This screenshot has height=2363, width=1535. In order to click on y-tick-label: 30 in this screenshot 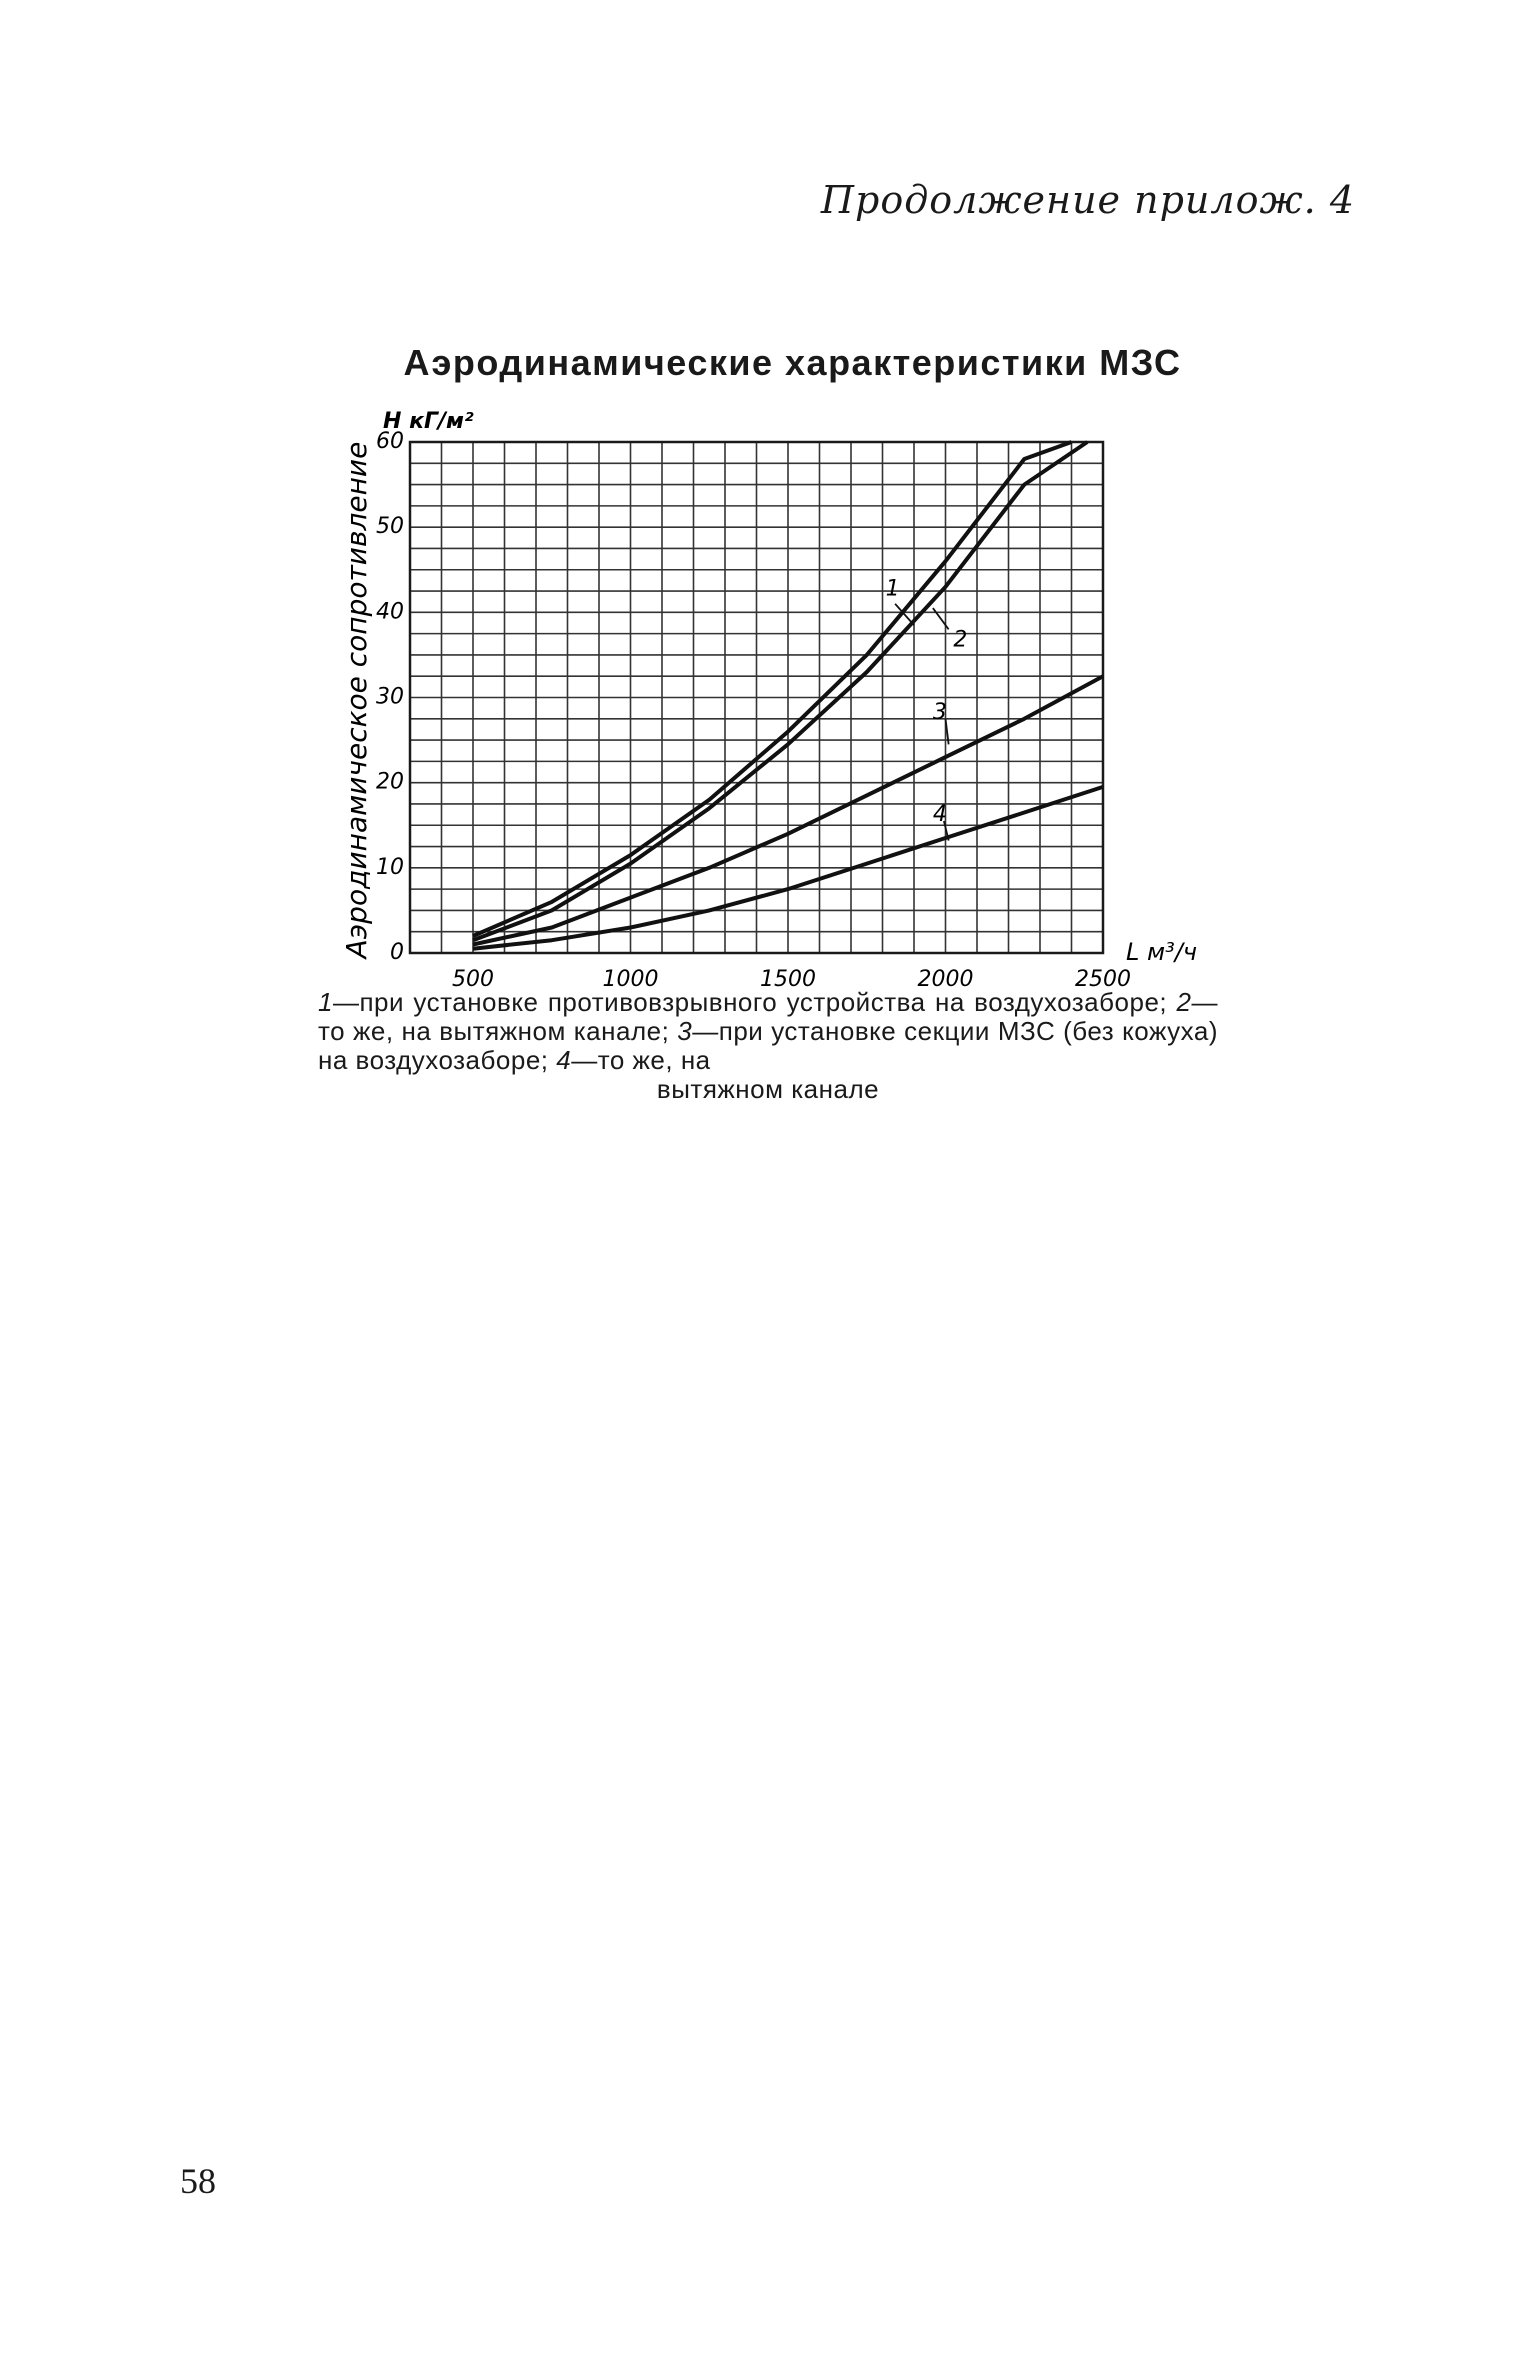, I will do `click(390, 697)`.